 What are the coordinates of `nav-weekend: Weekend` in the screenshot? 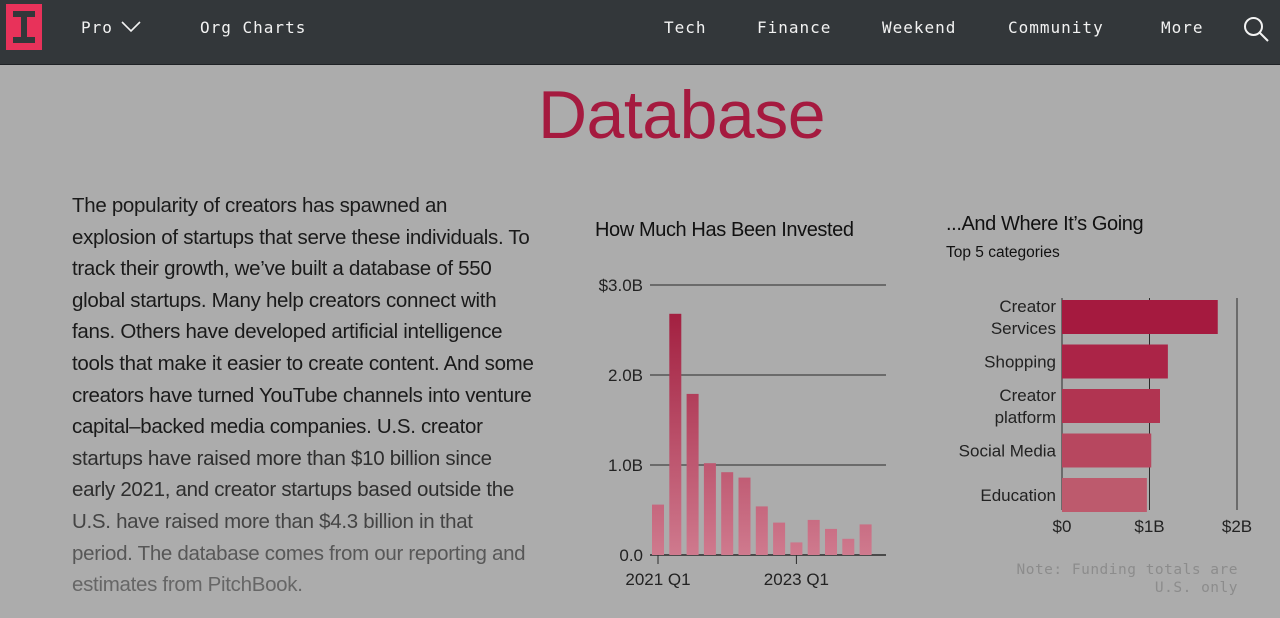 It's located at (919, 27).